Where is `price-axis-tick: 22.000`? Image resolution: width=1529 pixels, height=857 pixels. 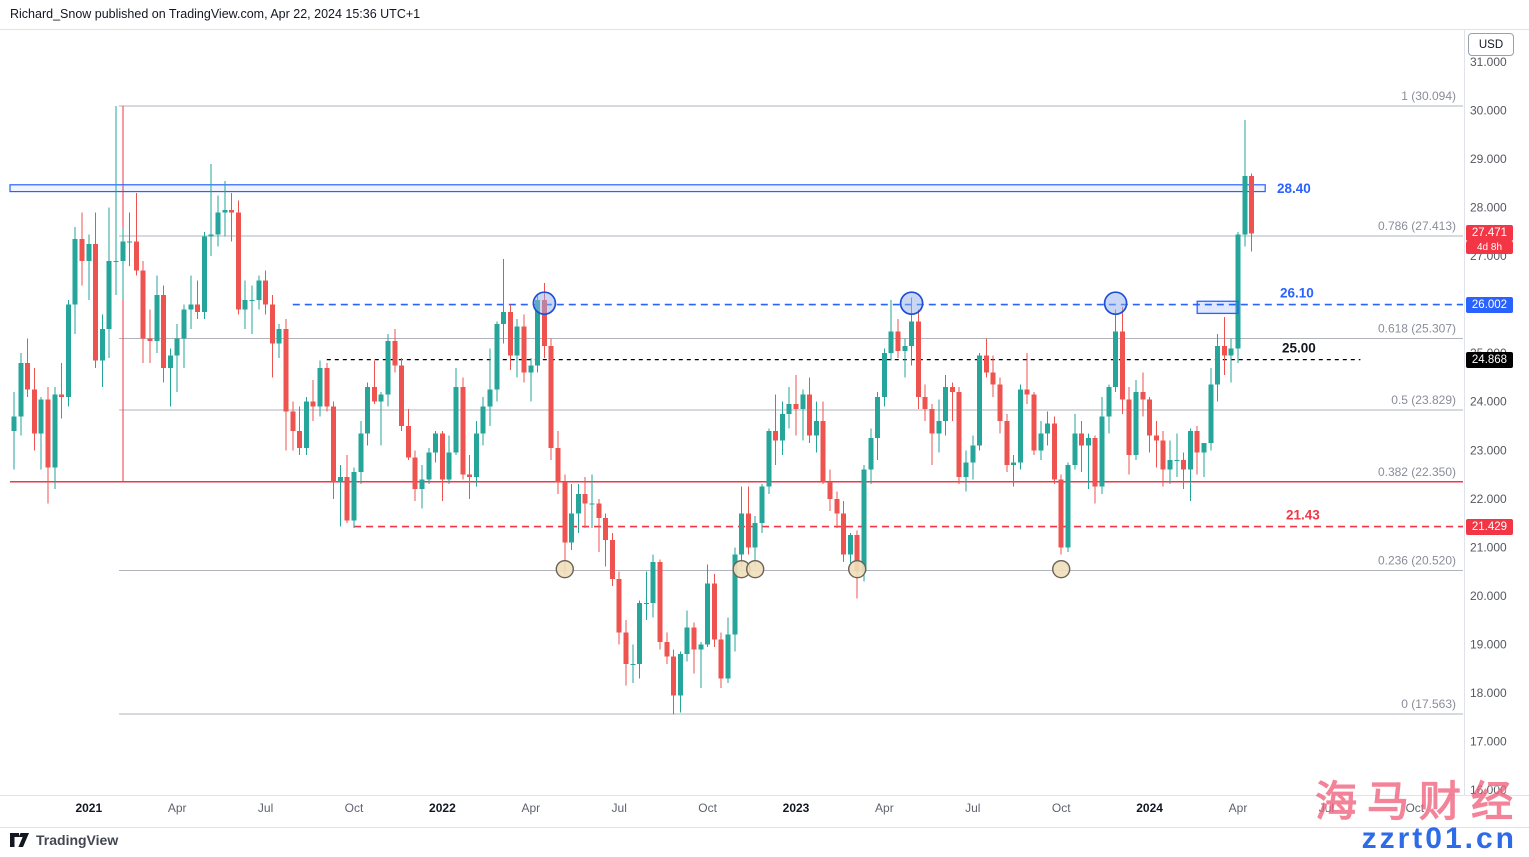 price-axis-tick: 22.000 is located at coordinates (1488, 499).